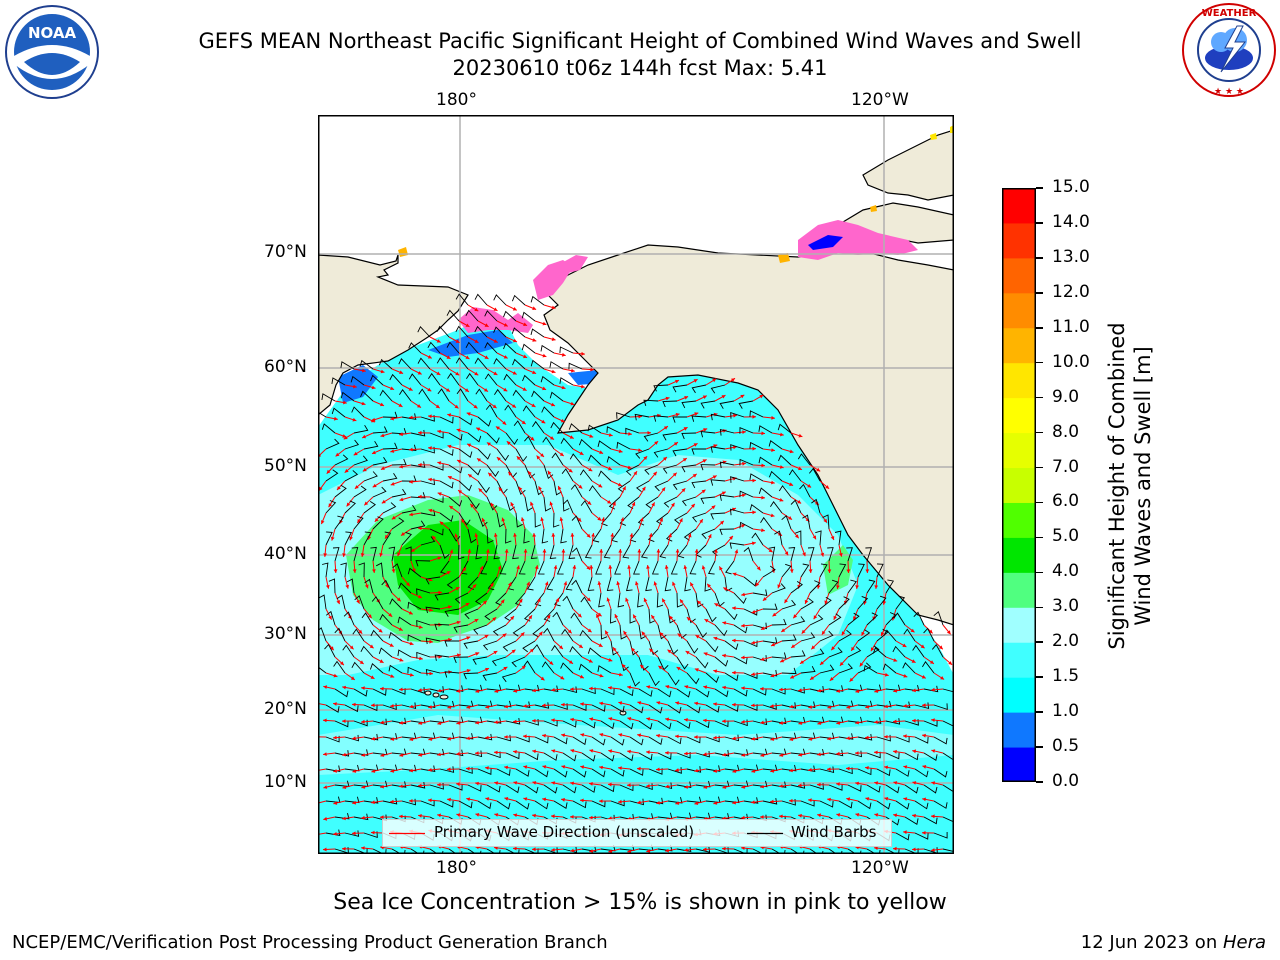  Describe the element at coordinates (448, 567) in the screenshot. I see `wave-field-4m` at that location.